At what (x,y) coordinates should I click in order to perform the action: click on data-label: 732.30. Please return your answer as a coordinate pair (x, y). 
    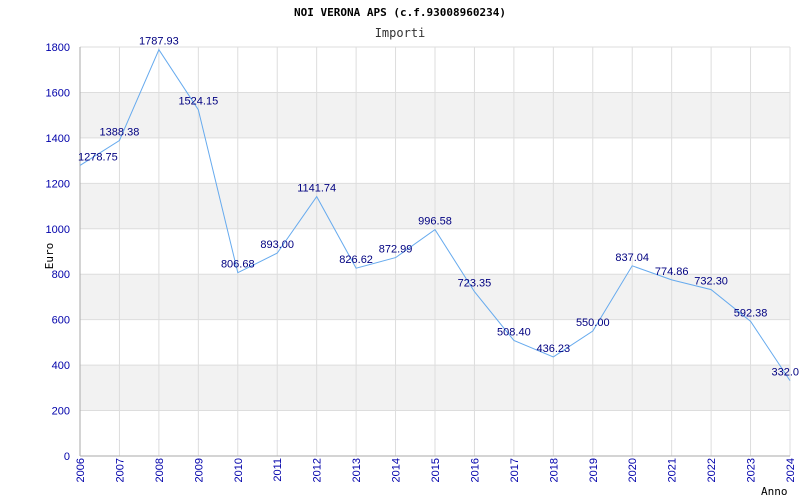
    Looking at the image, I should click on (711, 282).